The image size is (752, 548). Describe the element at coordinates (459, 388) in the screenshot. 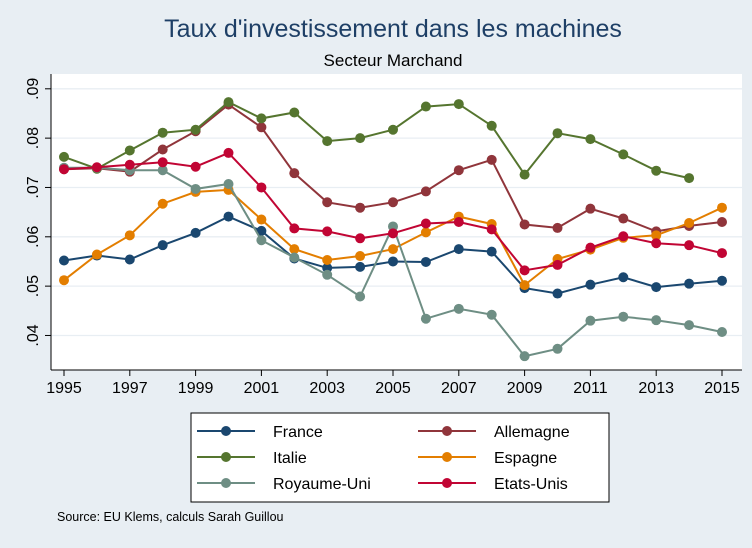

I see `x-tick-label: 2007` at that location.